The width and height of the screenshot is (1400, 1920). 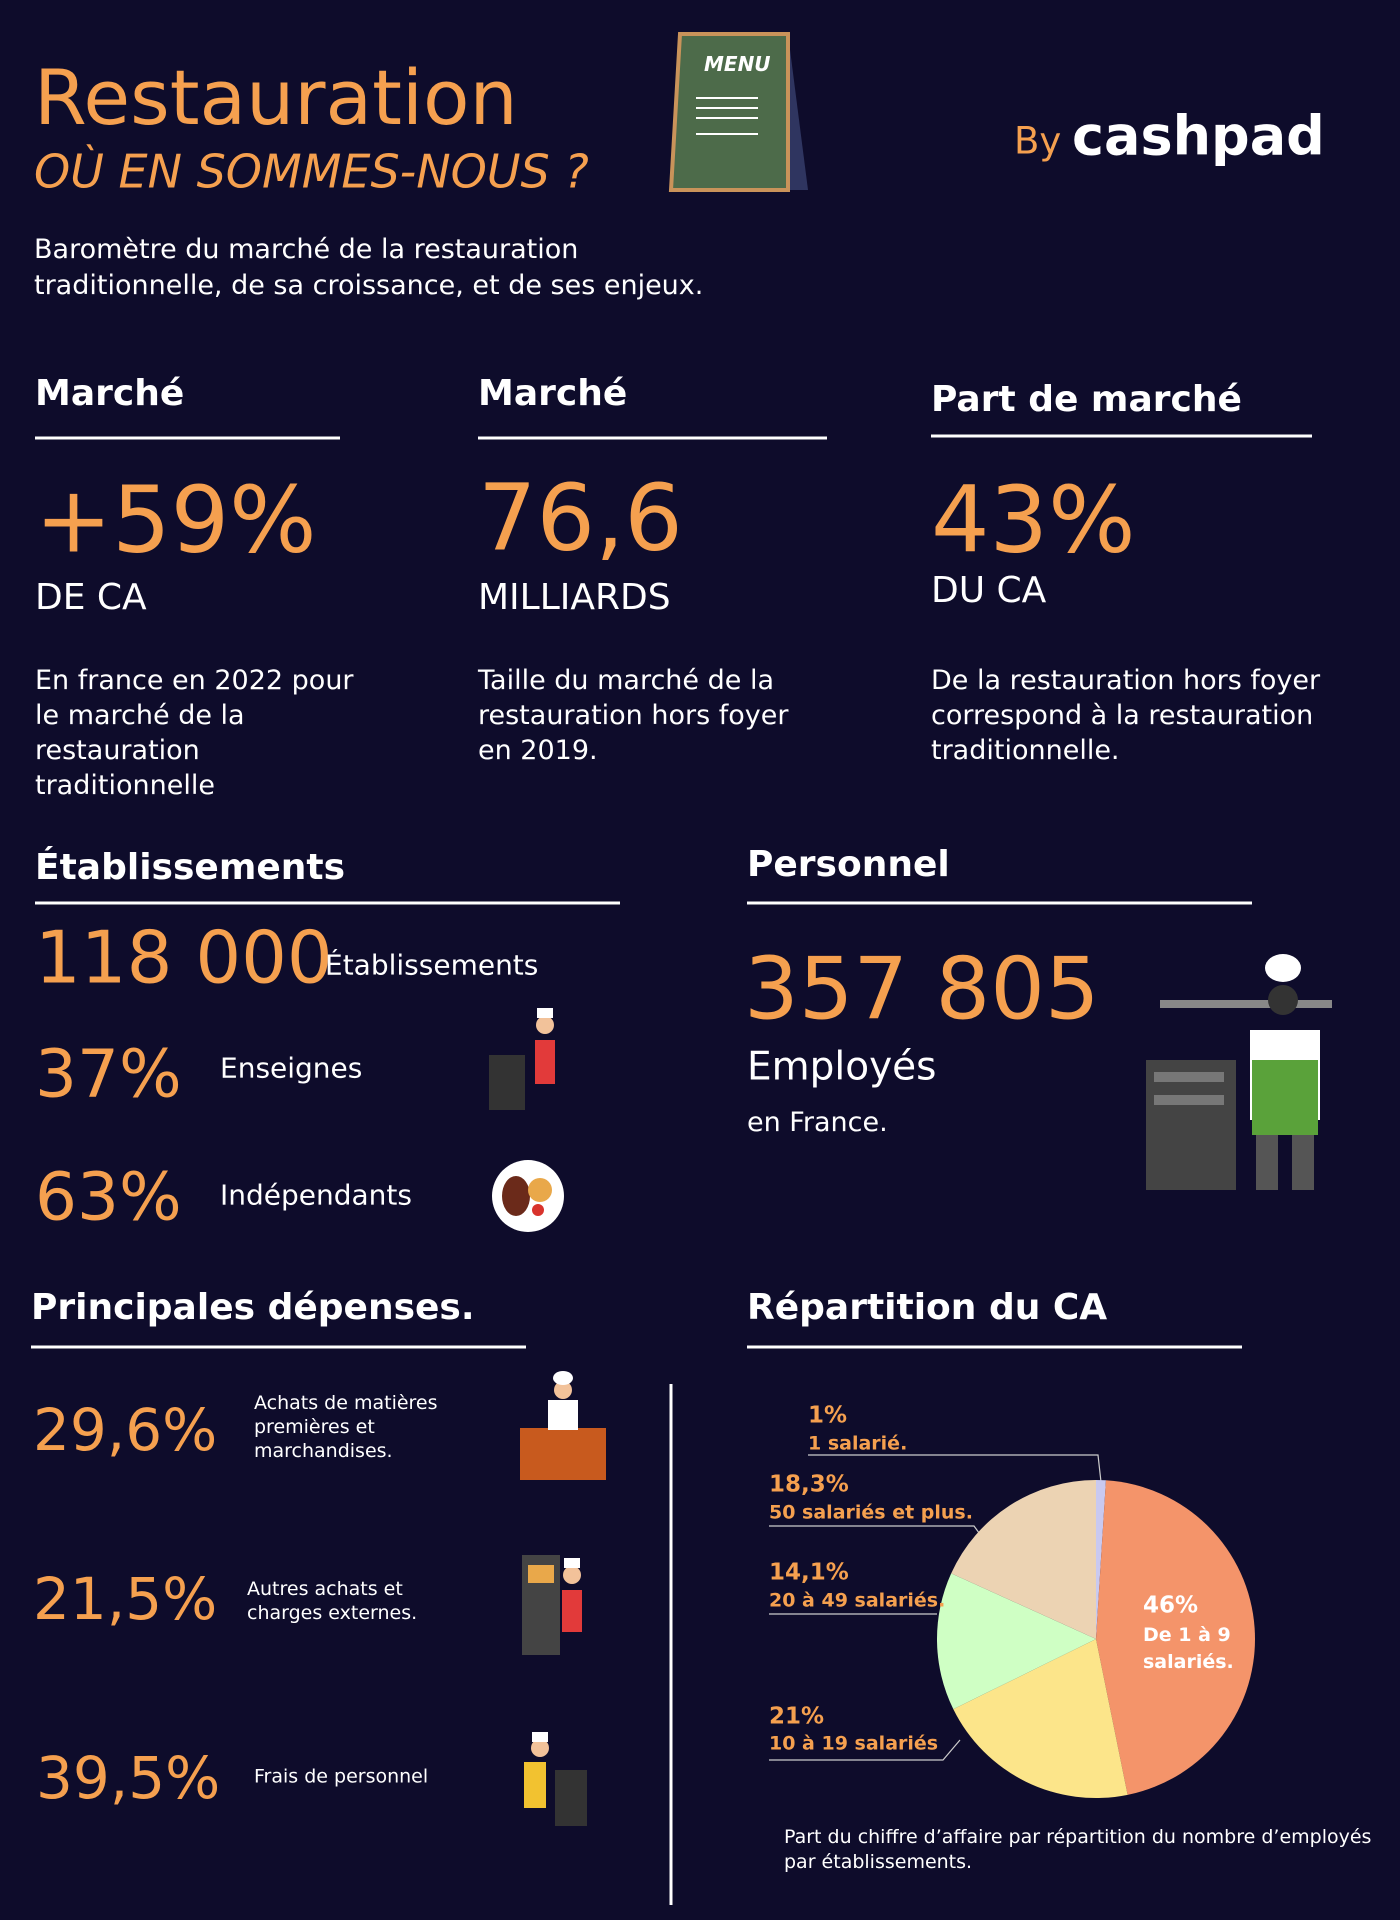 I want to click on value-label: 46%, so click(x=1171, y=1605).